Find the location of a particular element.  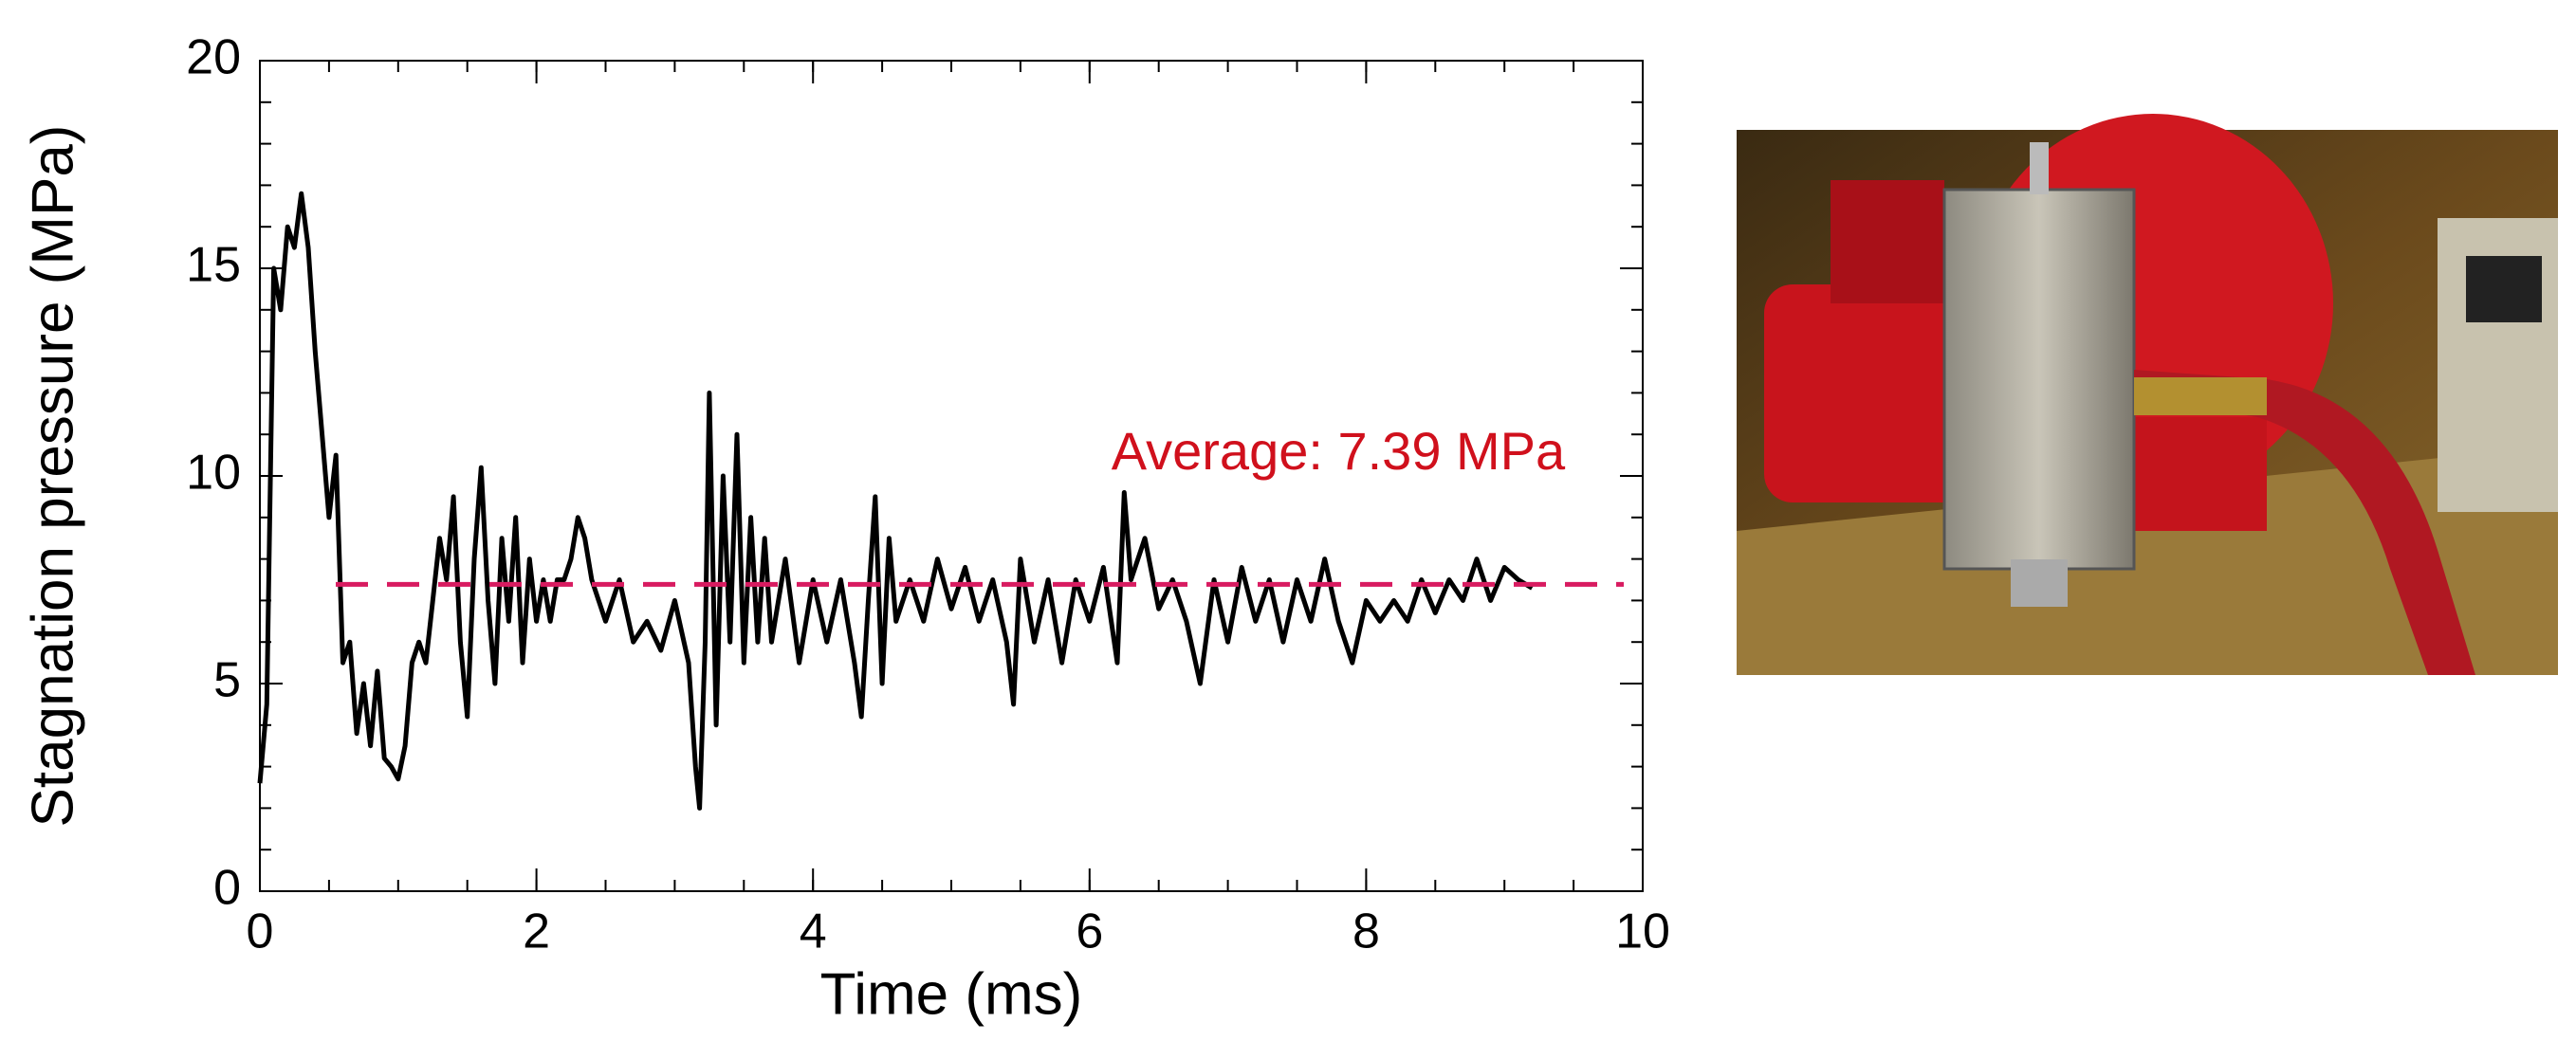

y-axis-title: Stagnation pressure (MPa) is located at coordinates (52, 476).